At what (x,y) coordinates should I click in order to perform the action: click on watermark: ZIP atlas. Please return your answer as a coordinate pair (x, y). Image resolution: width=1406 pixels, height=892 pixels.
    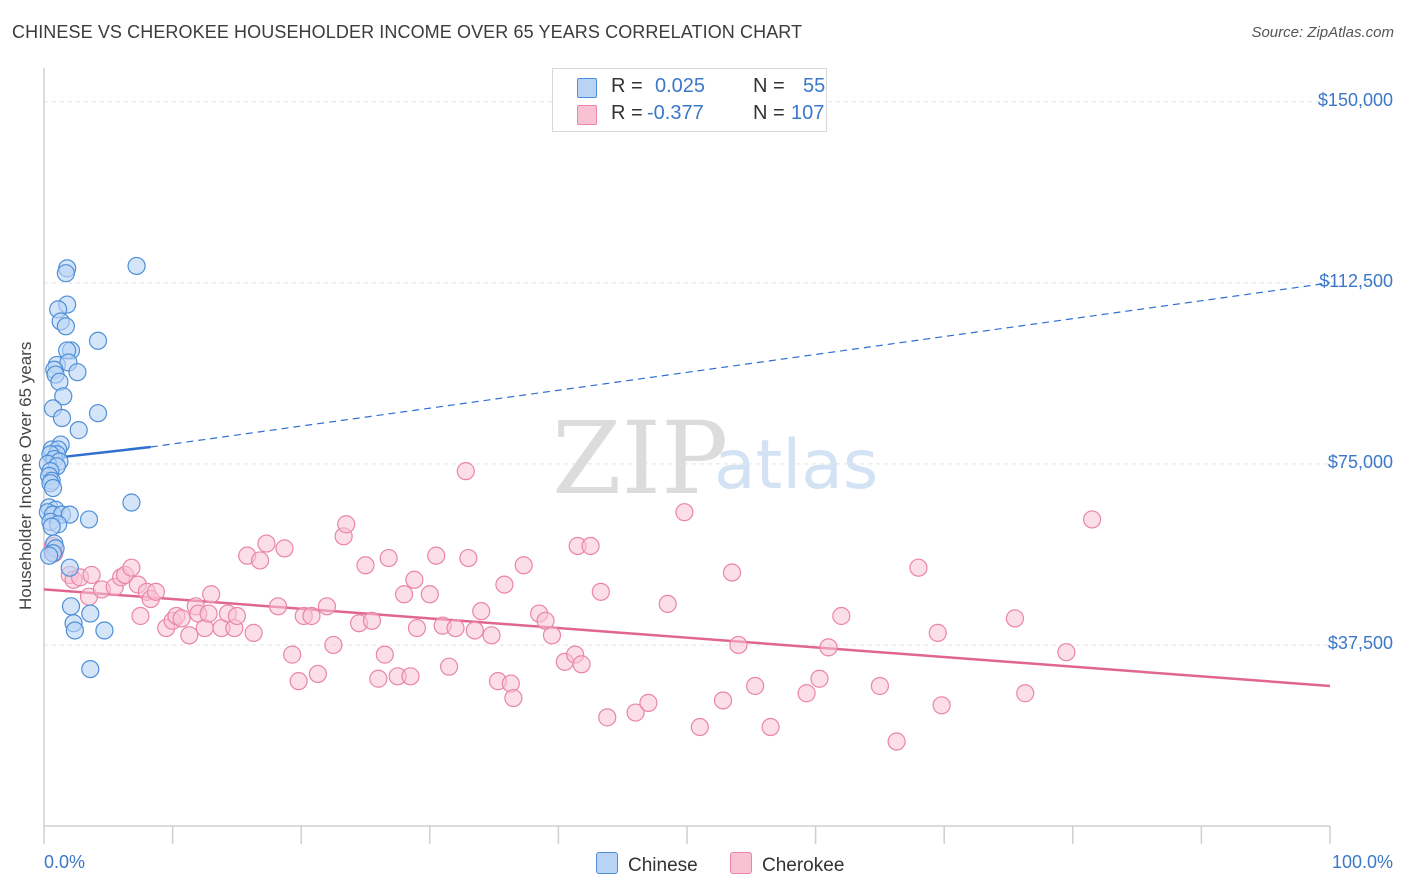
    Looking at the image, I should click on (715, 458).